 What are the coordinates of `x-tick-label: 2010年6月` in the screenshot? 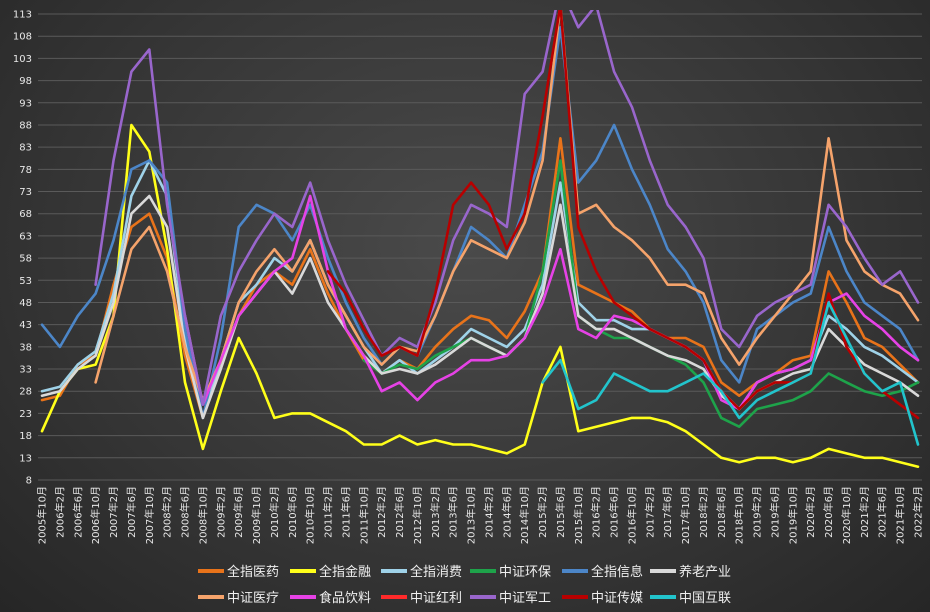 It's located at (292, 512).